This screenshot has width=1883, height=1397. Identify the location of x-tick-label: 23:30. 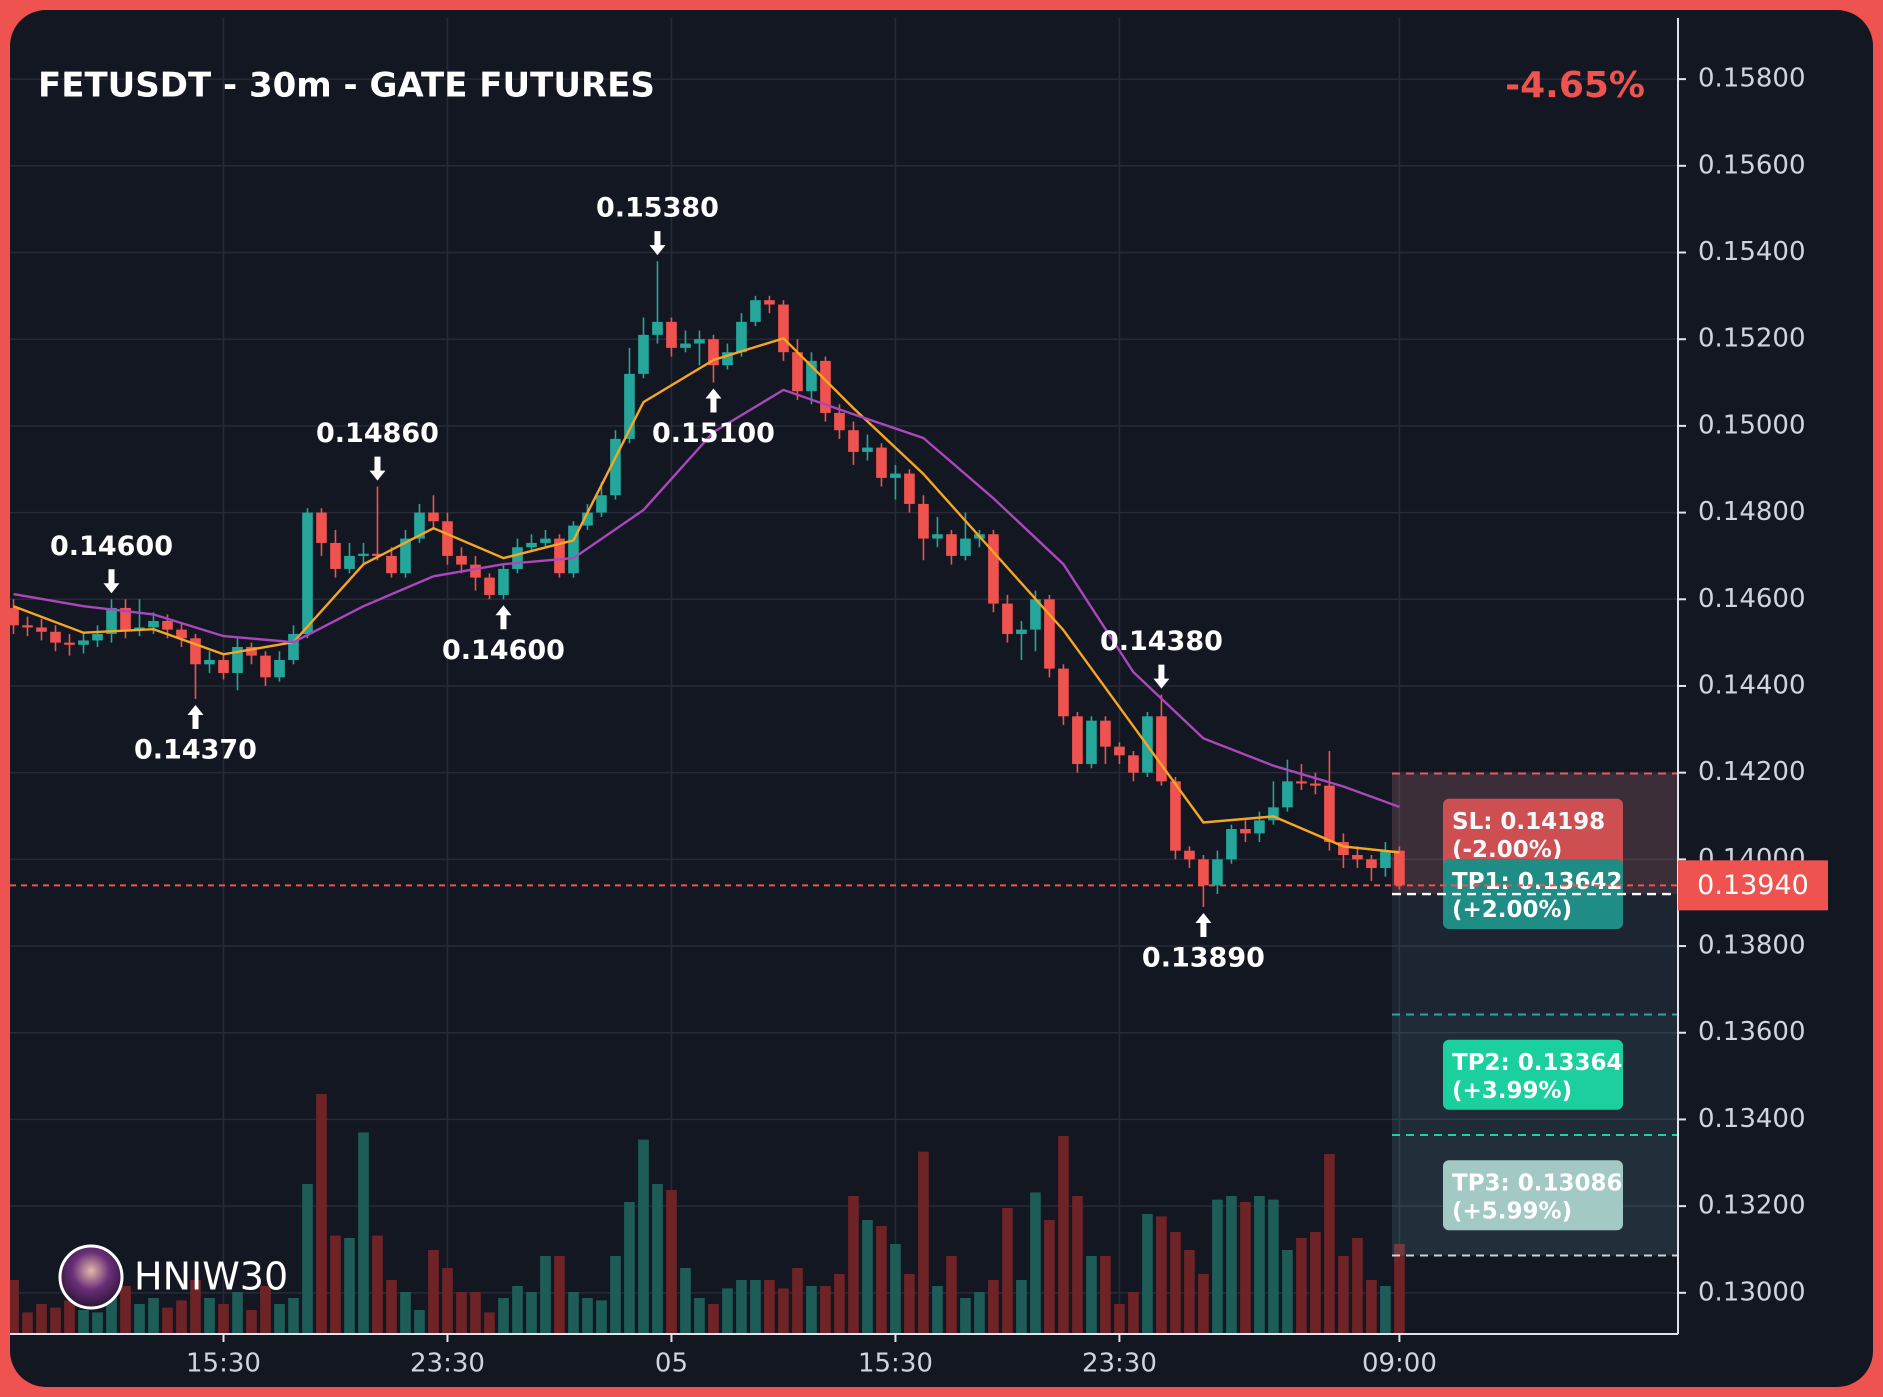
(447, 1364).